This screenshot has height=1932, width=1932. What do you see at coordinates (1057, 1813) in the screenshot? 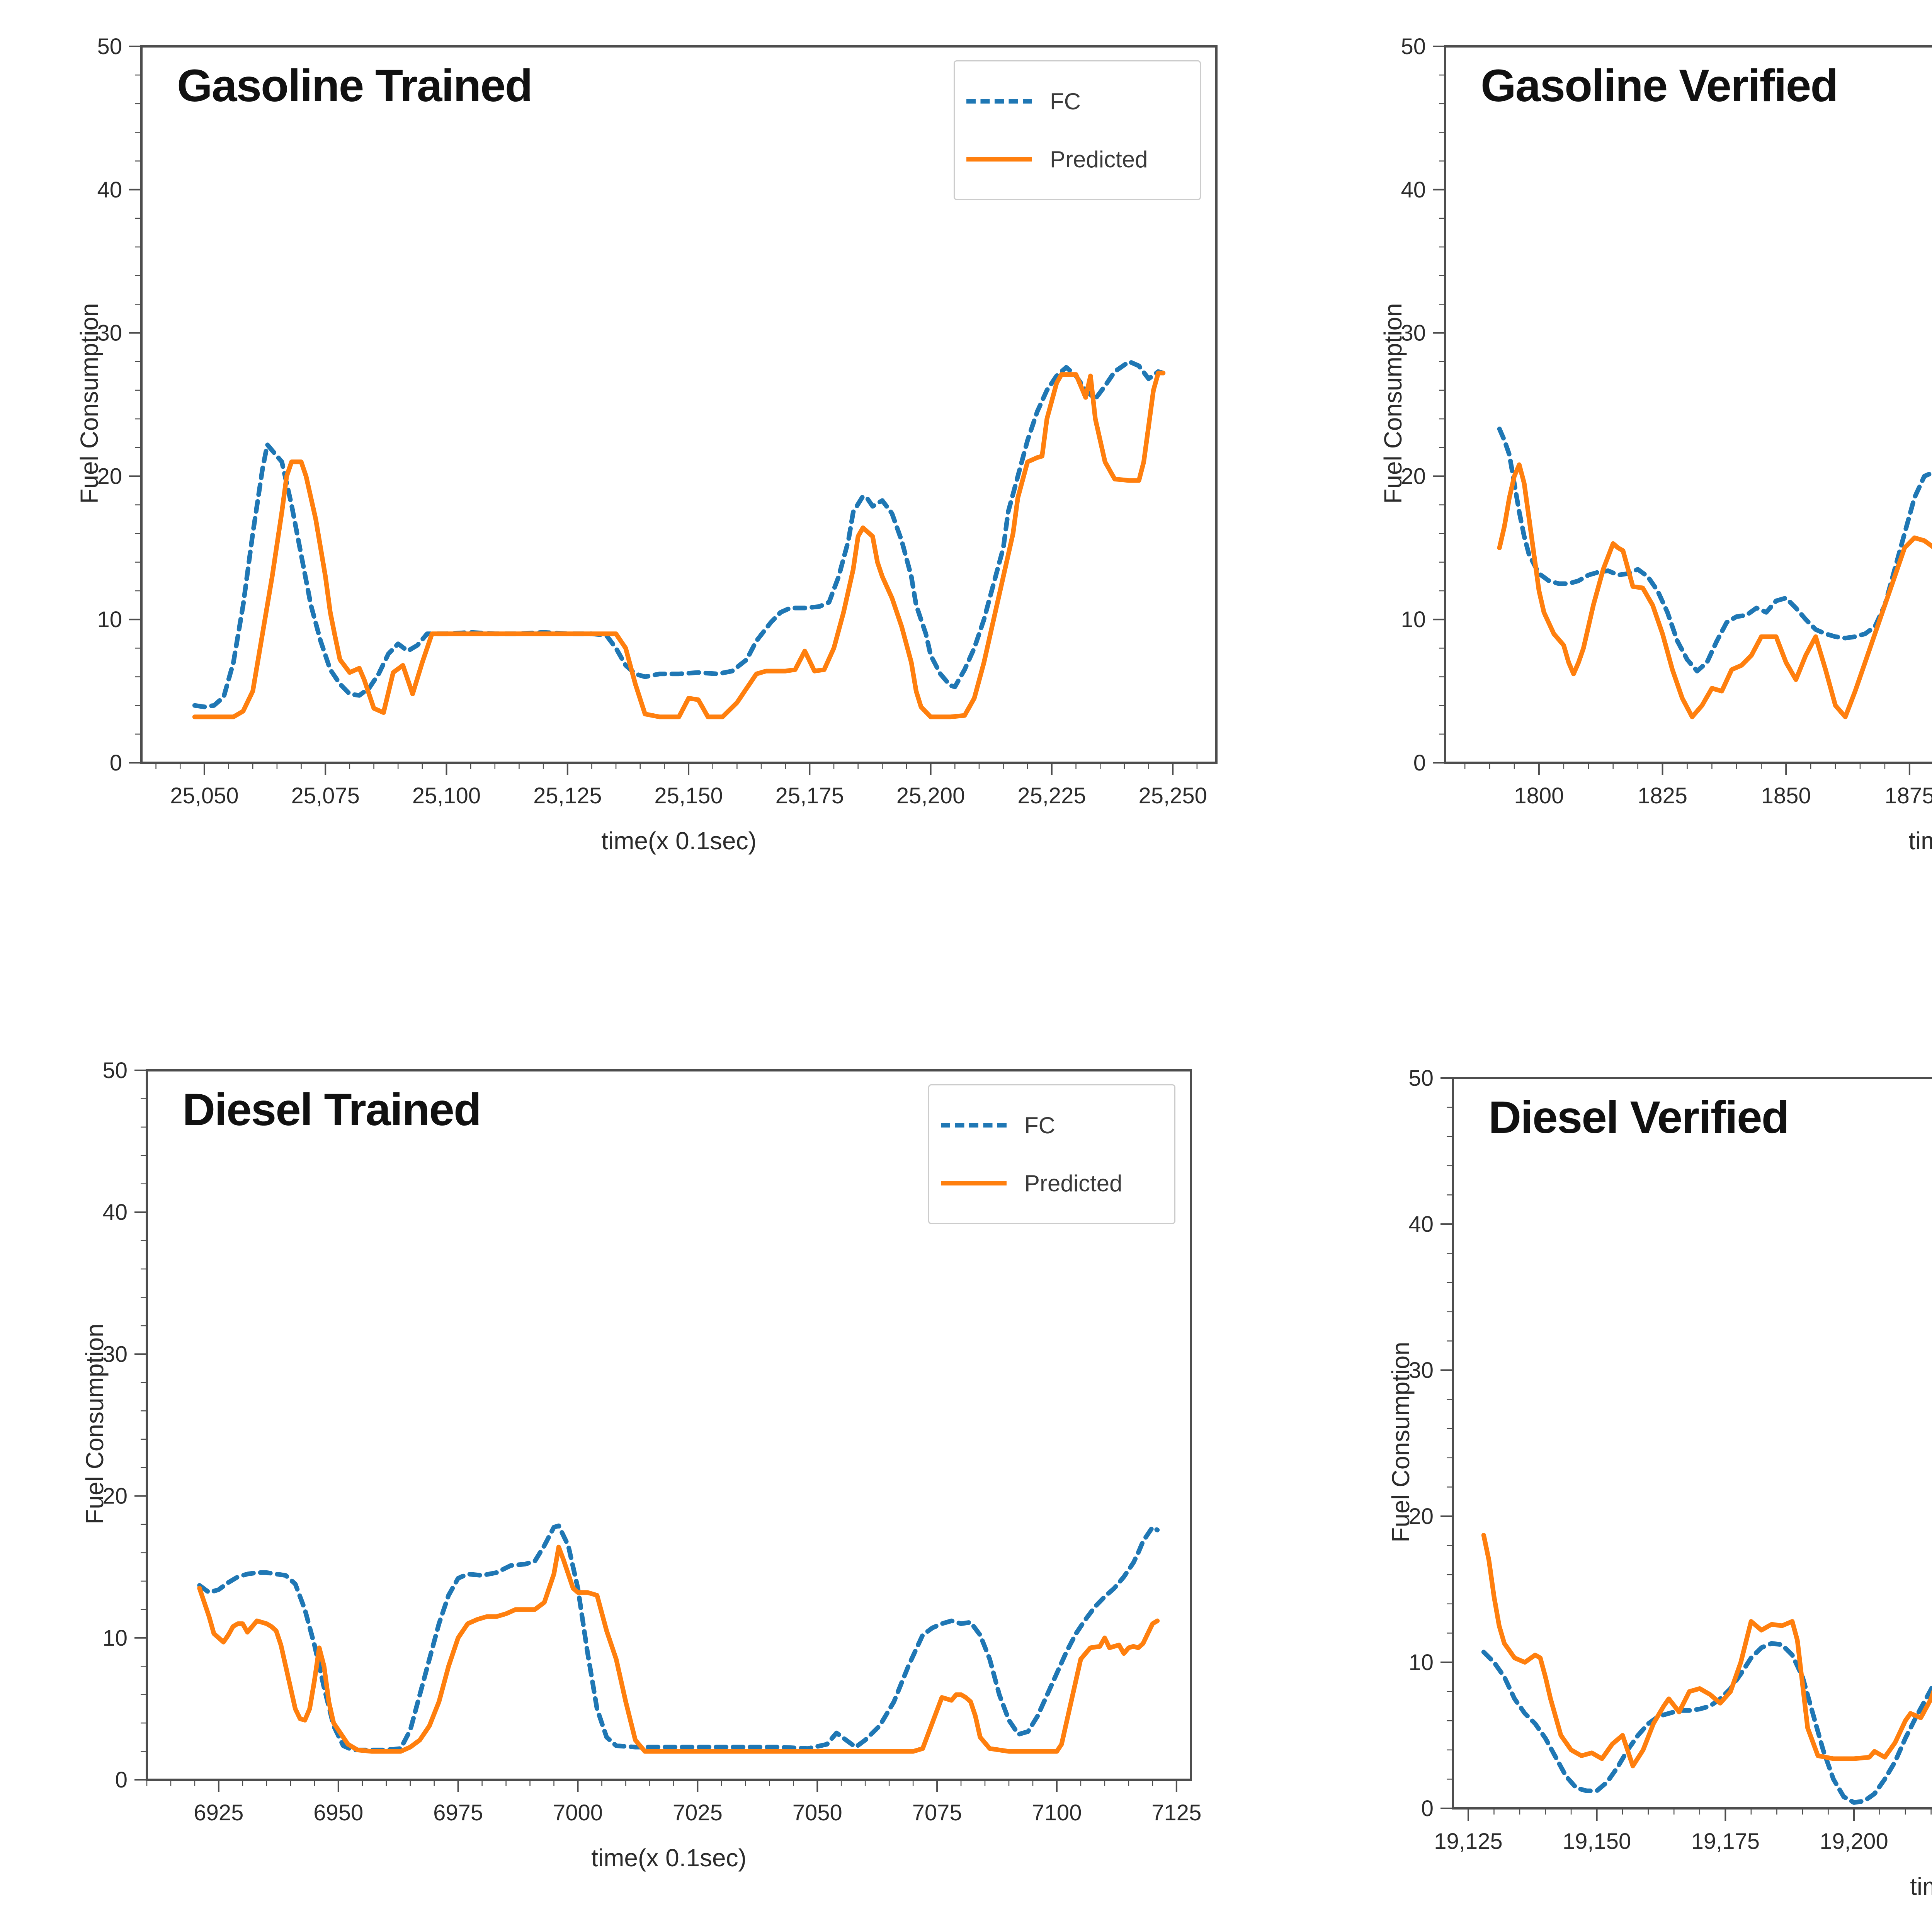
I see `svg-text: 7100` at bounding box center [1057, 1813].